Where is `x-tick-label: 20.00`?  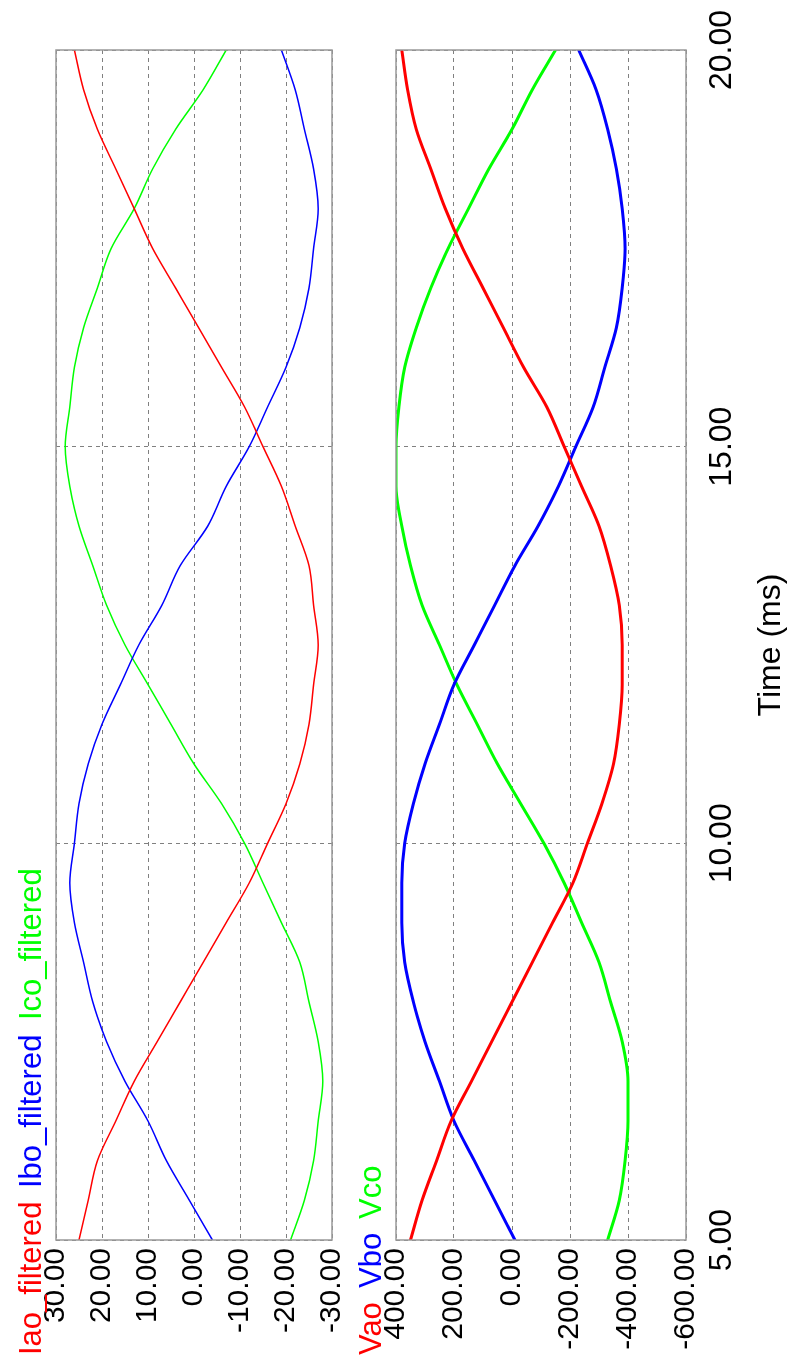
x-tick-label: 20.00 is located at coordinates (100, 1286).